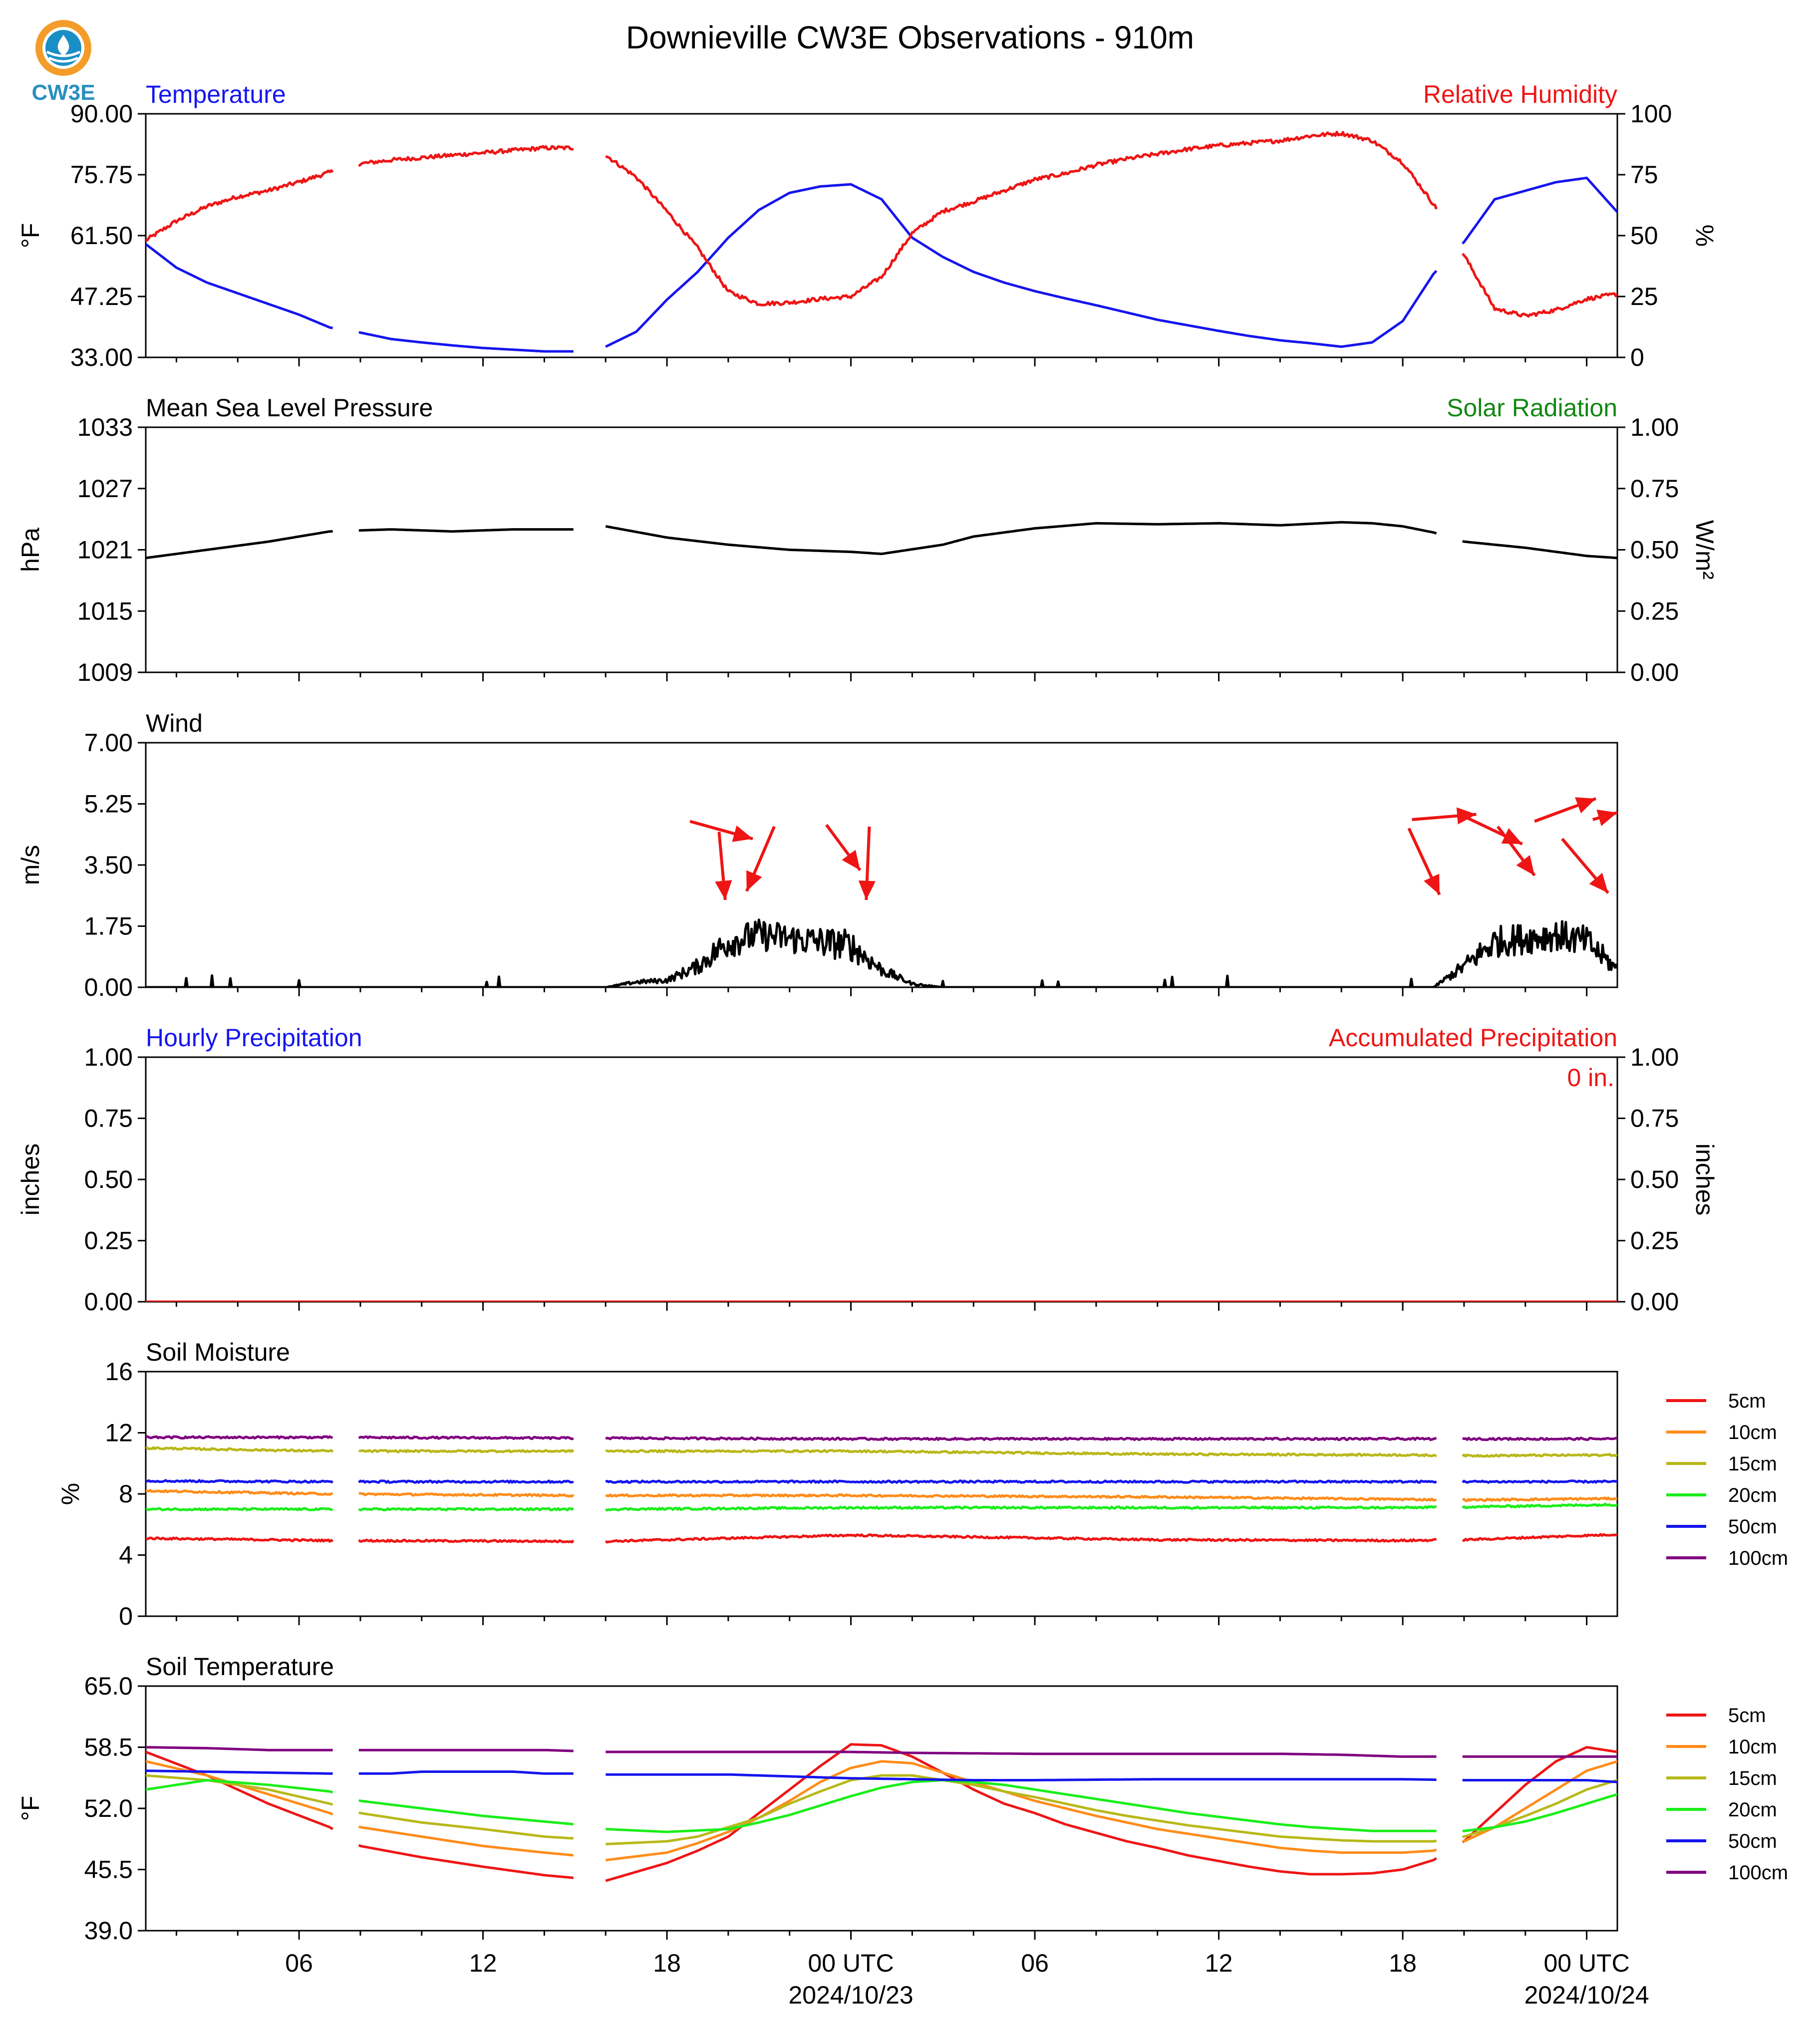 The image size is (1820, 2028). I want to click on y-tick-label: 61.50, so click(101, 236).